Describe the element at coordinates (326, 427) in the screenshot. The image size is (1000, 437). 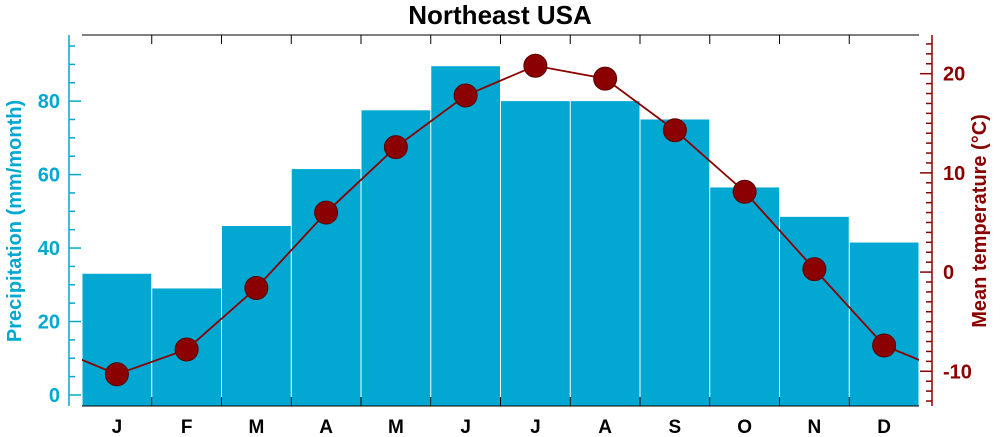
I see `x-tick-label-4: A` at that location.